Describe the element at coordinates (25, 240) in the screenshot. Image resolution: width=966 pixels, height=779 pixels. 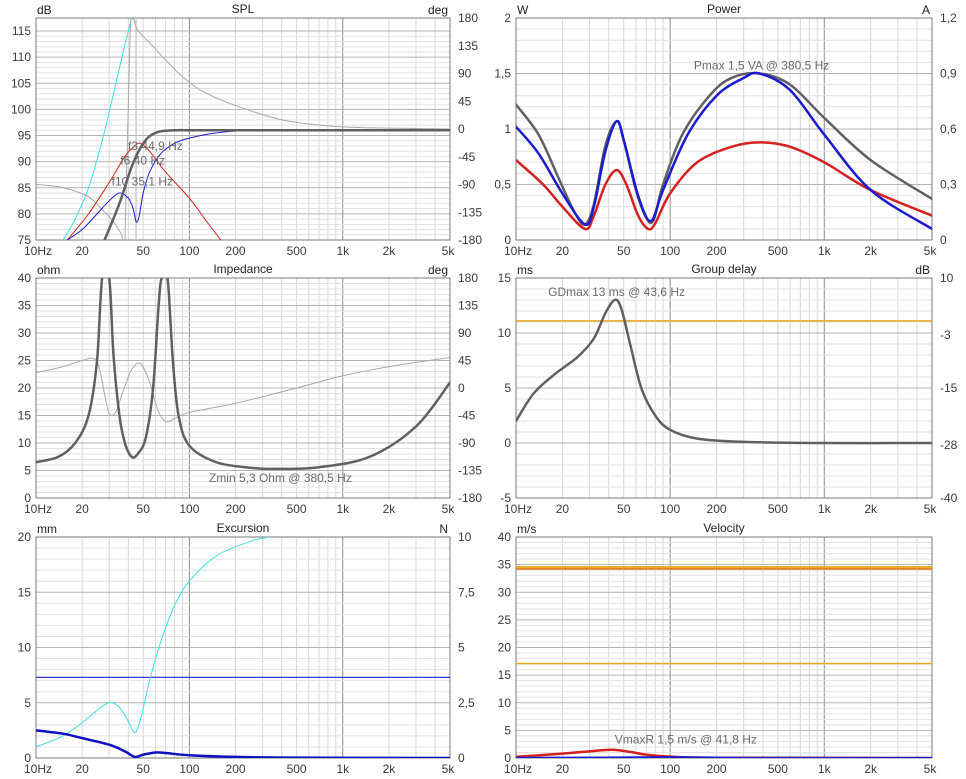
I see `spl-ytick-left: 75` at that location.